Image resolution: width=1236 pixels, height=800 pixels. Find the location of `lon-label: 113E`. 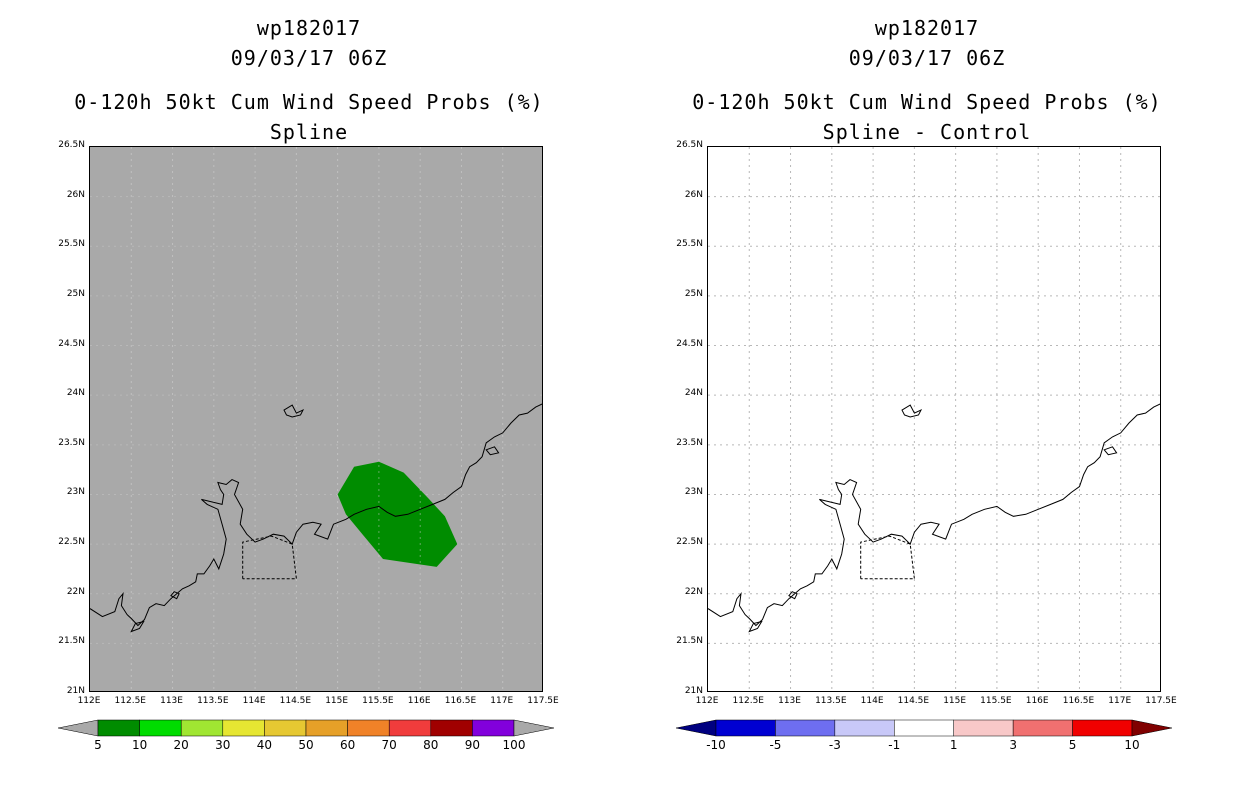

lon-label: 113E is located at coordinates (789, 701).